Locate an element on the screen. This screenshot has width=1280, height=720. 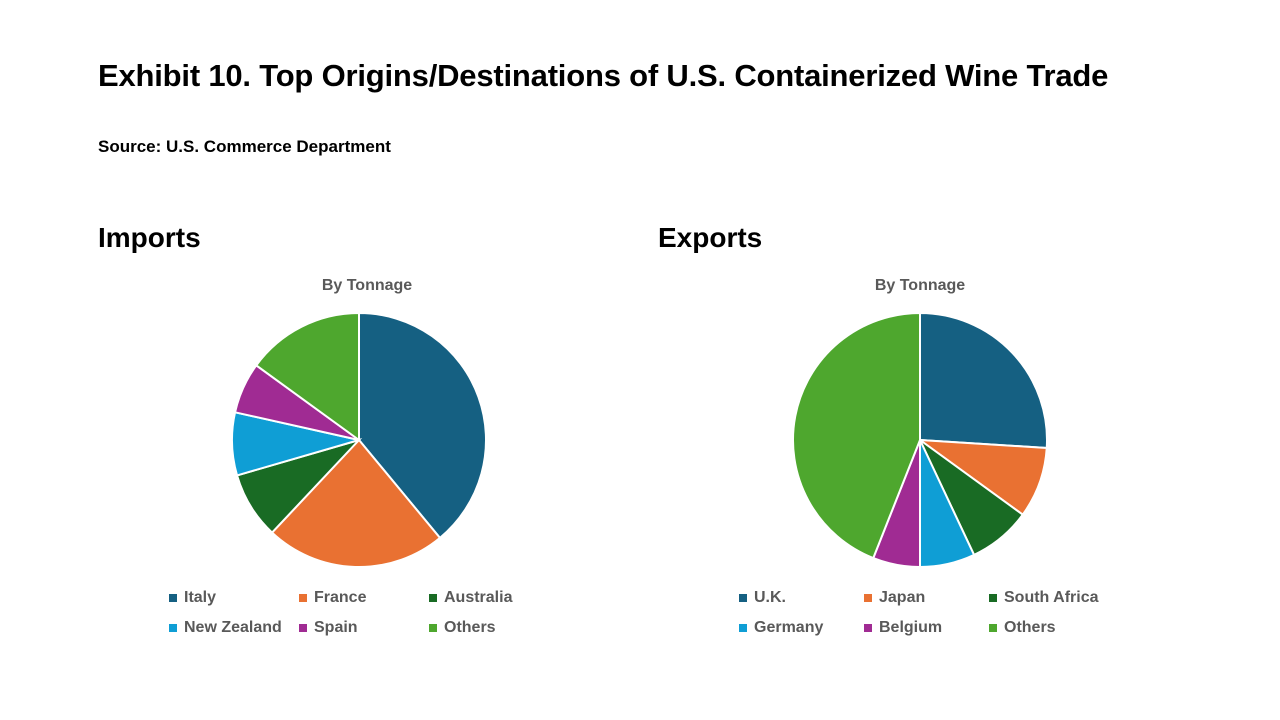
legend-label: Italy is located at coordinates (200, 597).